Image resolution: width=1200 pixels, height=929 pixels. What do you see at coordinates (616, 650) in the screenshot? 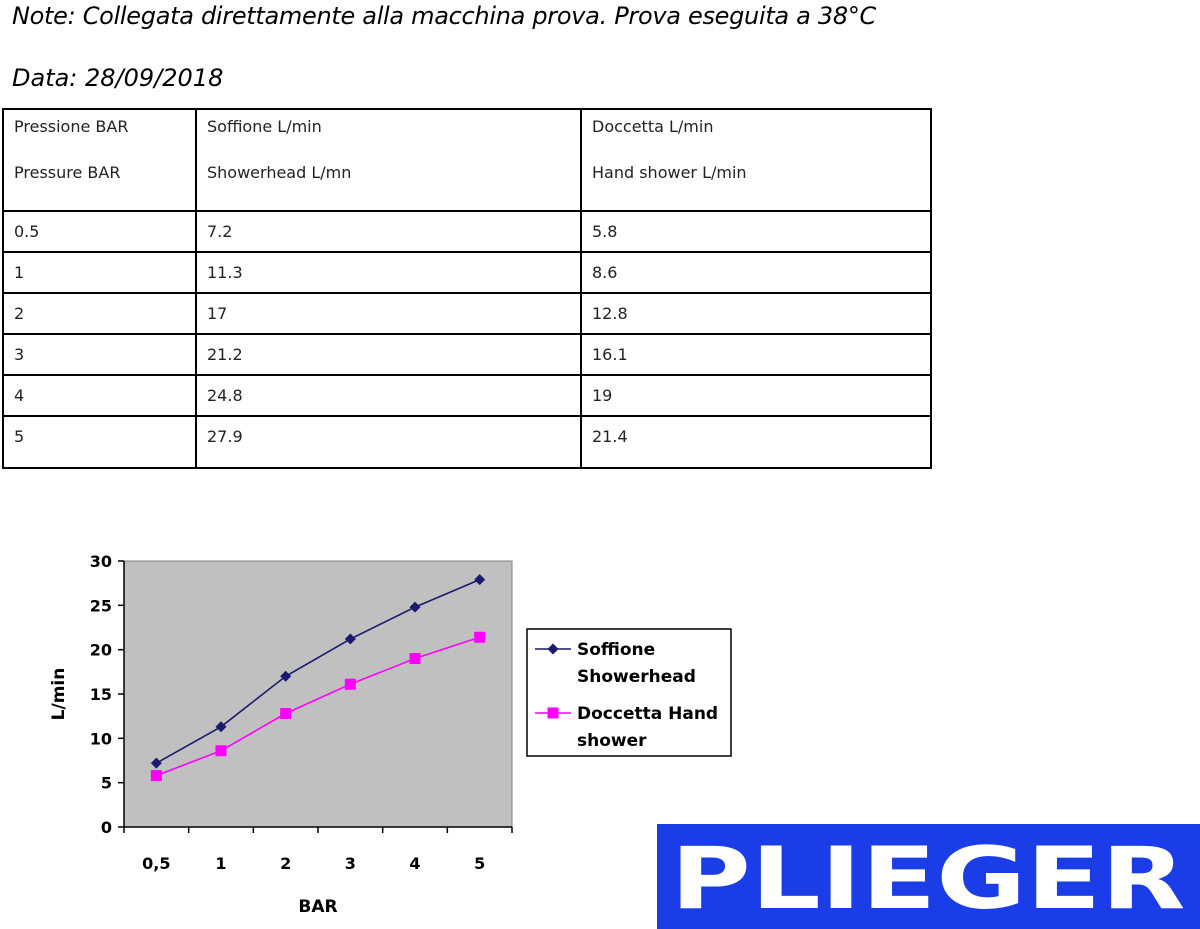
I see `legend-label: Soffione` at bounding box center [616, 650].